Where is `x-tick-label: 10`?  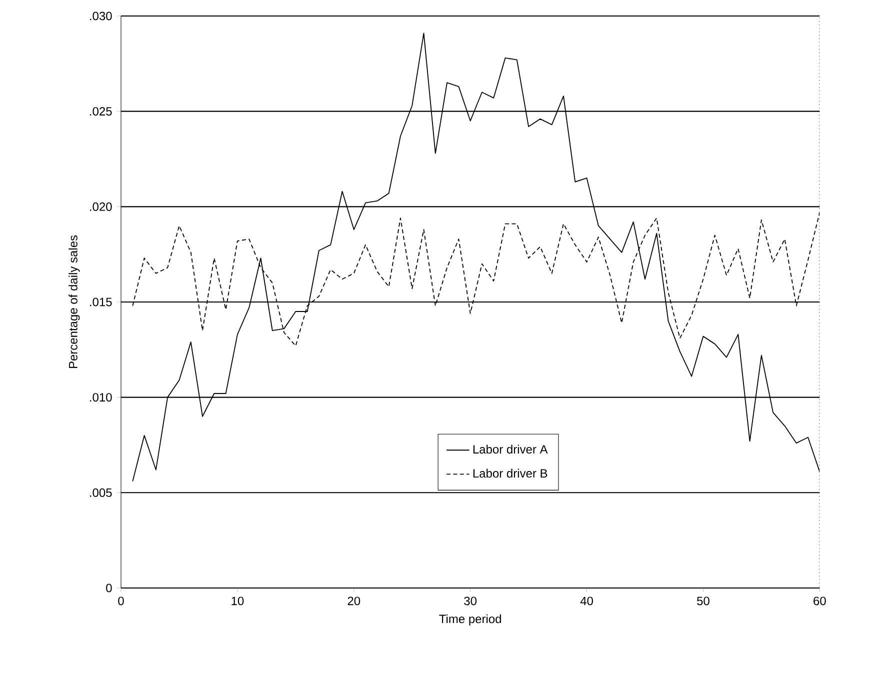 x-tick-label: 10 is located at coordinates (238, 601).